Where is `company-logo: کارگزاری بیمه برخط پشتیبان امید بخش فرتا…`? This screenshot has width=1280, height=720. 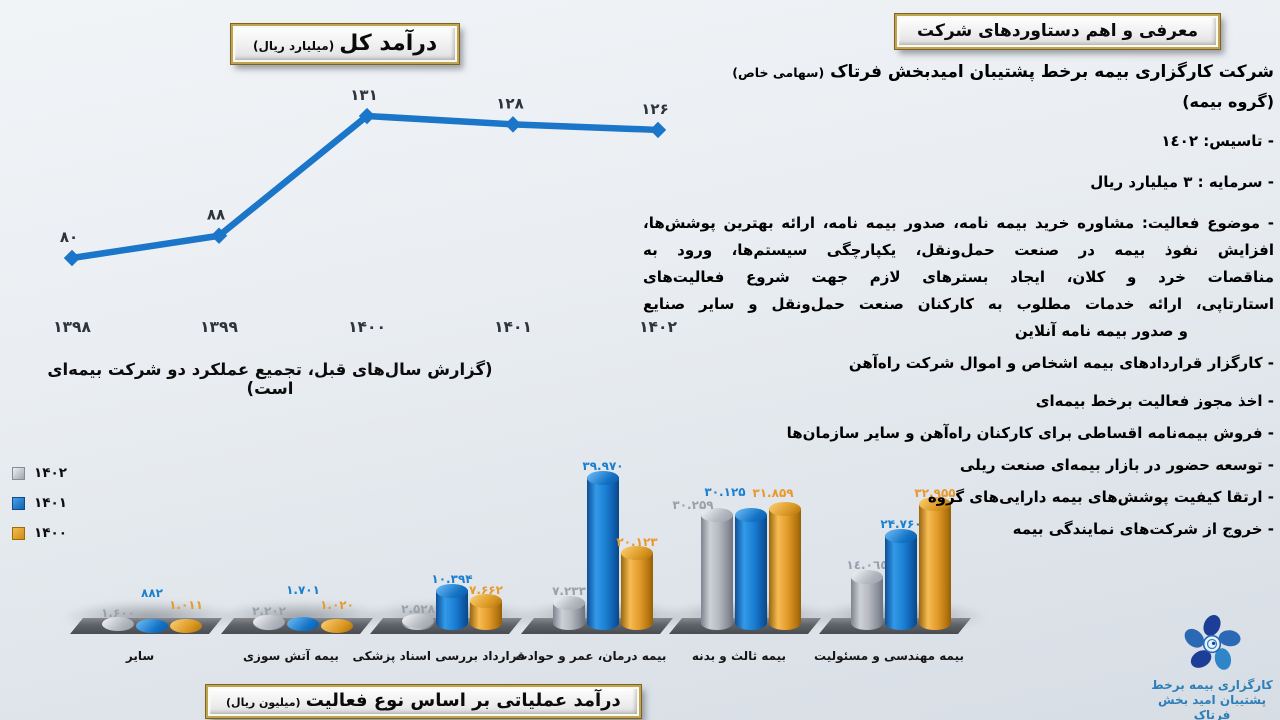
company-logo: کارگزاری بیمه برخط پشتیبان امید بخش فرتا… is located at coordinates (1209, 666).